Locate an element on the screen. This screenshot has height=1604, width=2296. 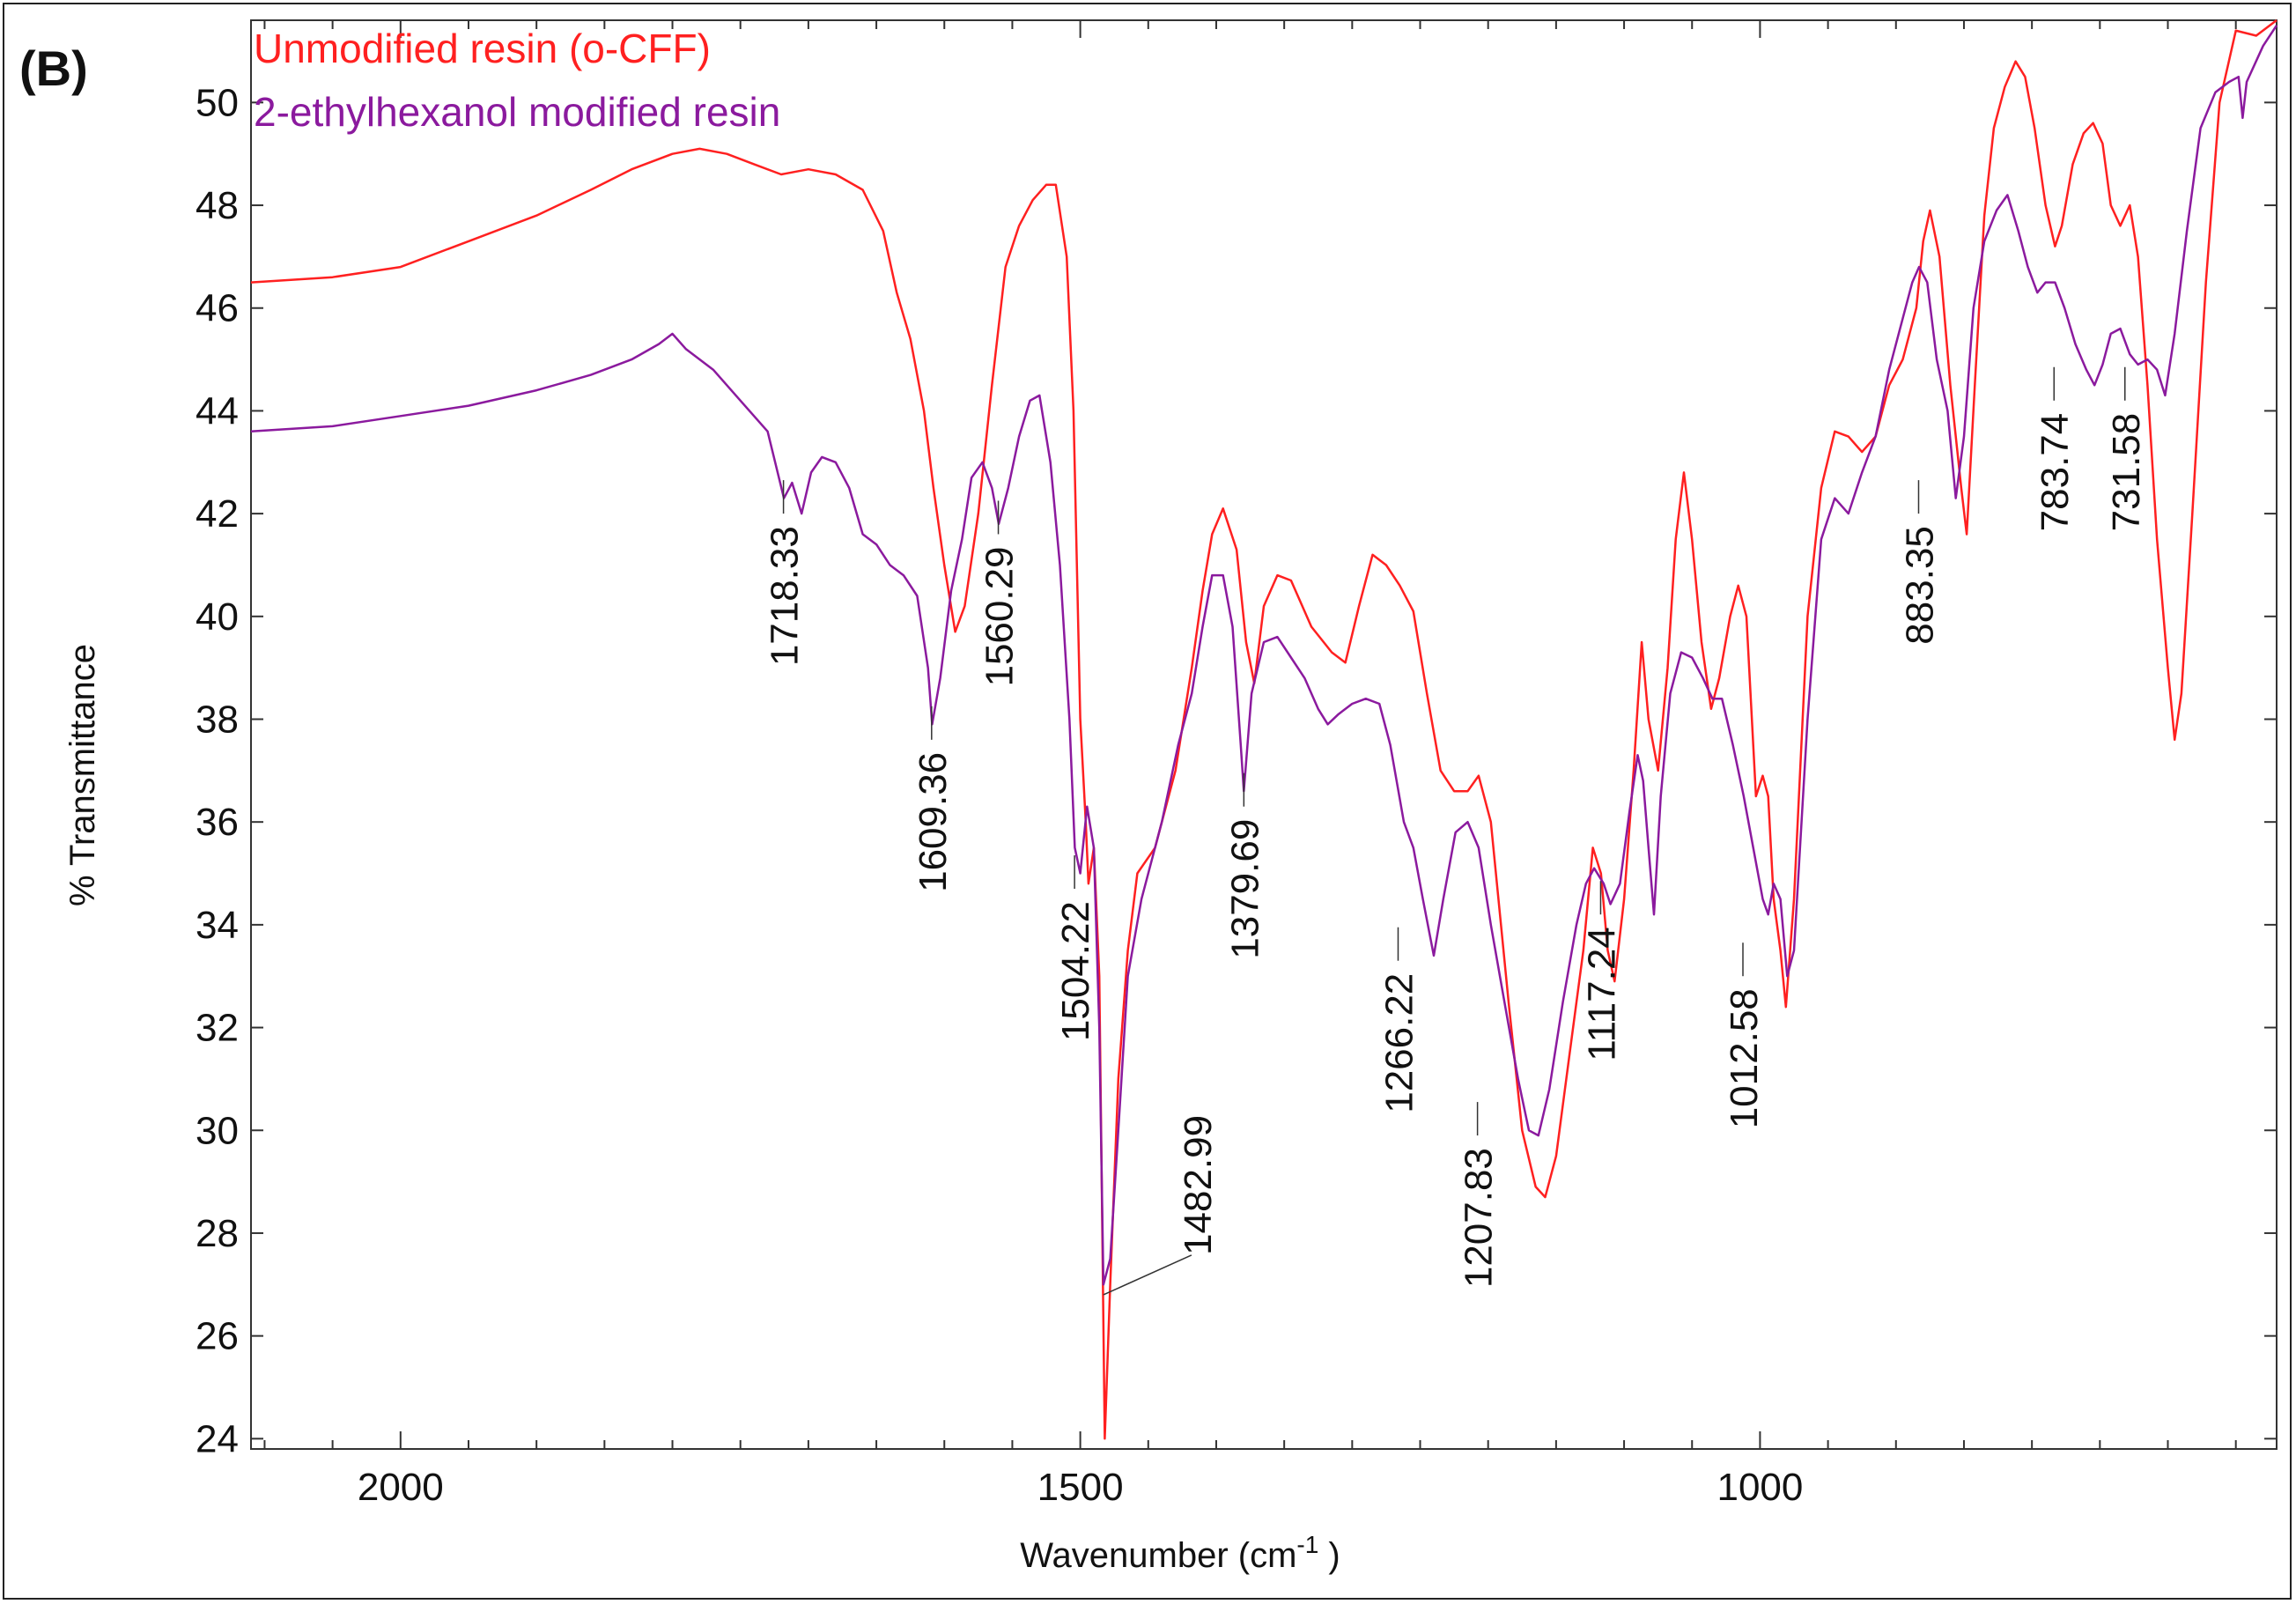
peak-label: 783.74 is located at coordinates (2055, 472).